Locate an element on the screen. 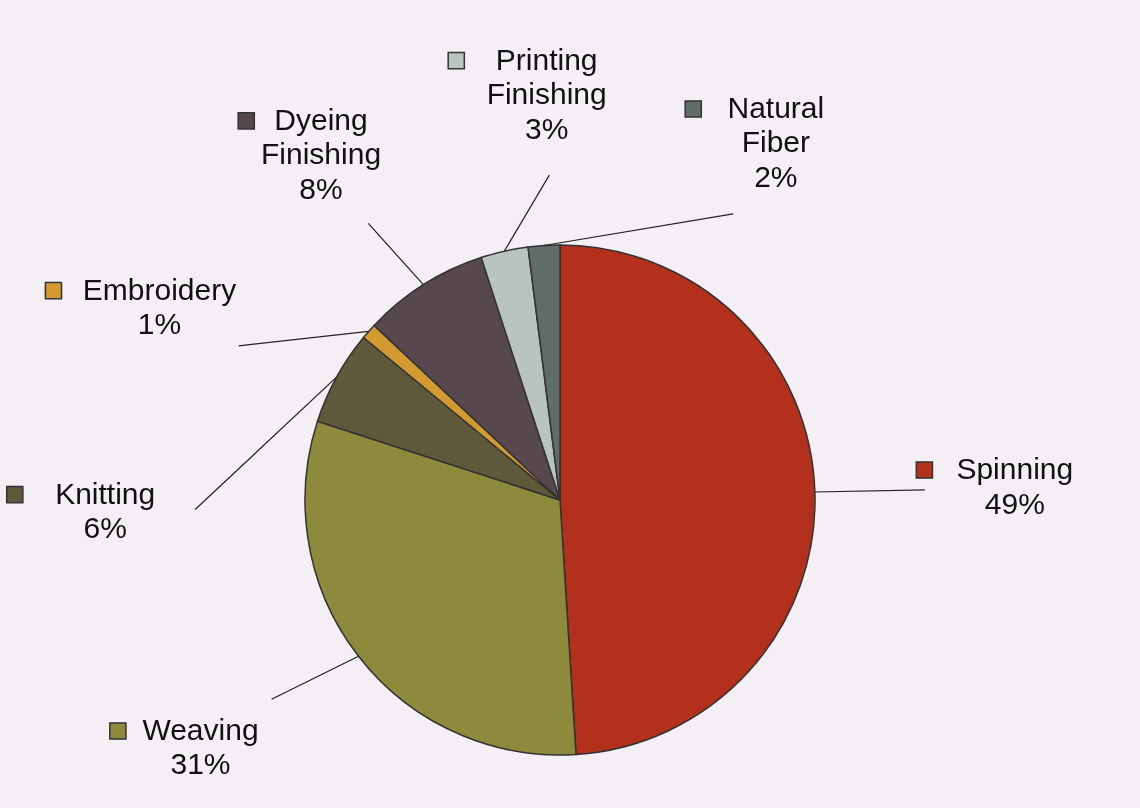  data-label: 3% is located at coordinates (546, 128).